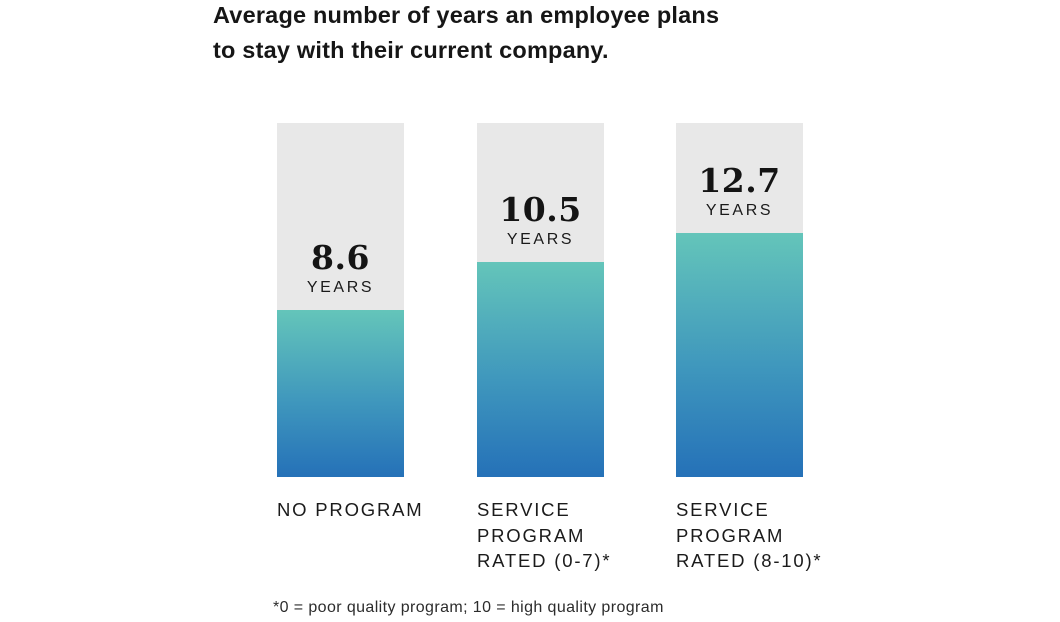 This screenshot has width=1060, height=622. I want to click on bar-service-program-0-7: 10.5 YEARS, so click(540, 300).